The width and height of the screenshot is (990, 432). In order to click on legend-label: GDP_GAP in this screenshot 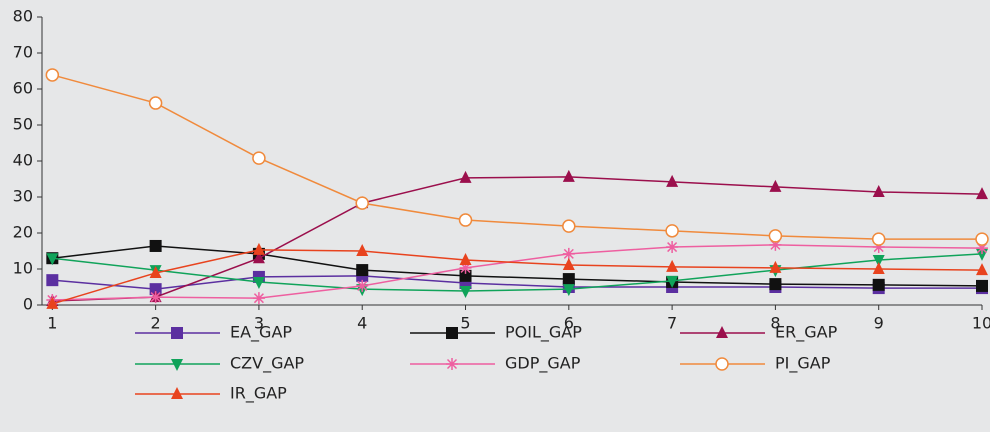, I will do `click(543, 364)`.